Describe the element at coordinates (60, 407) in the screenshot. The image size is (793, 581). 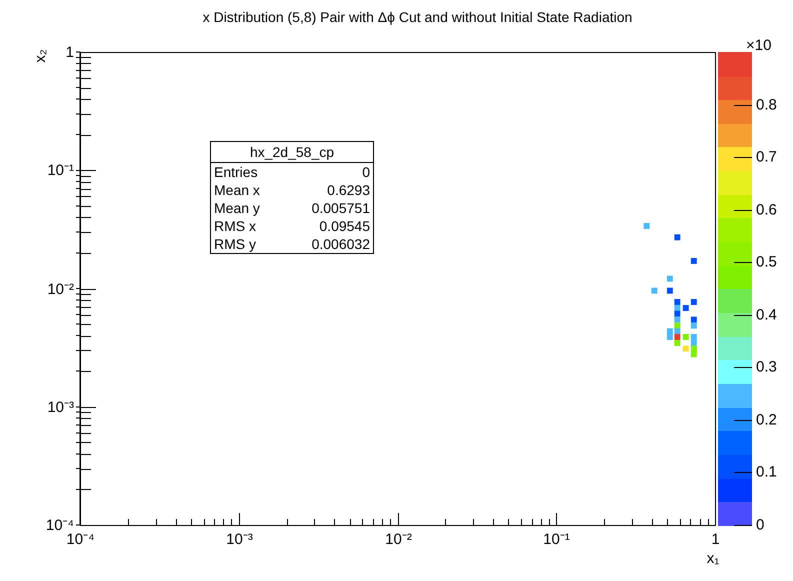
I see `y-tick-label: 10⁻³` at that location.